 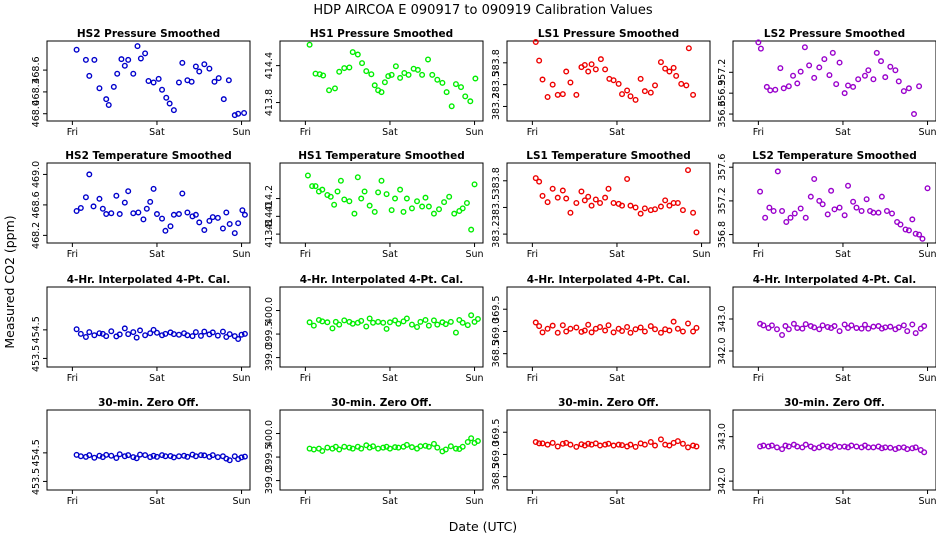 What do you see at coordinates (722, 481) in the screenshot?
I see `y-tick-label: 342.0` at bounding box center [722, 481].